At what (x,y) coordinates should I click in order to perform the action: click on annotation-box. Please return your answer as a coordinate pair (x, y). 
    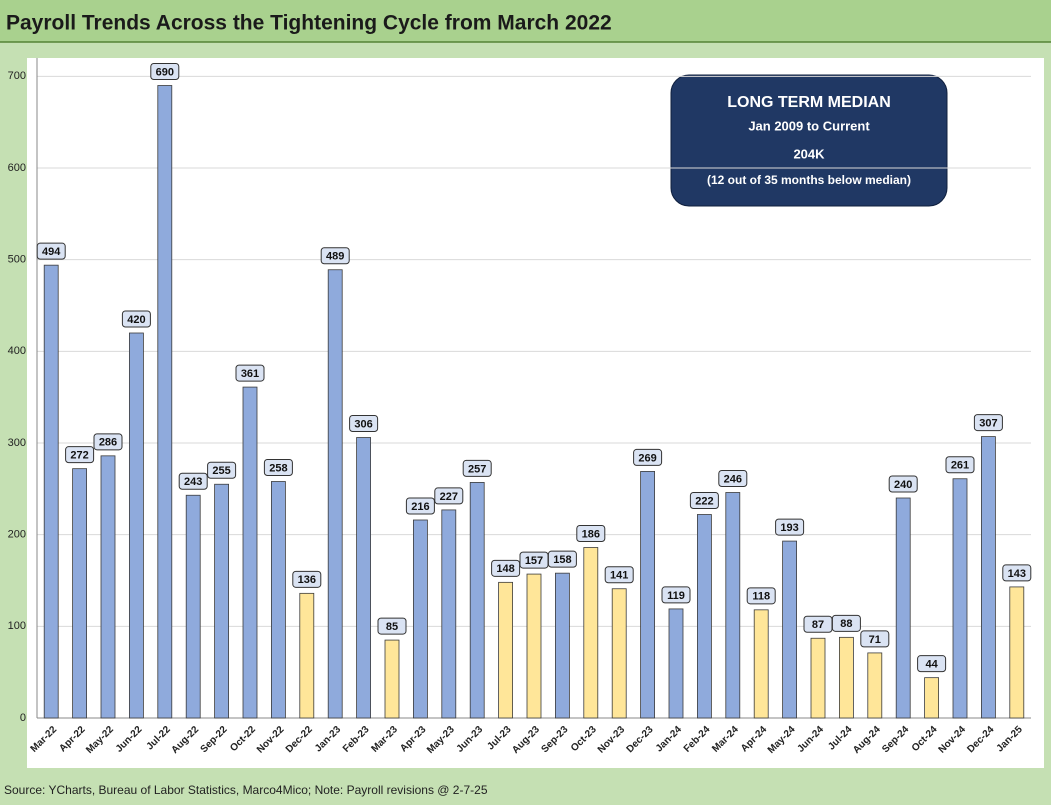
    Looking at the image, I should click on (809, 140).